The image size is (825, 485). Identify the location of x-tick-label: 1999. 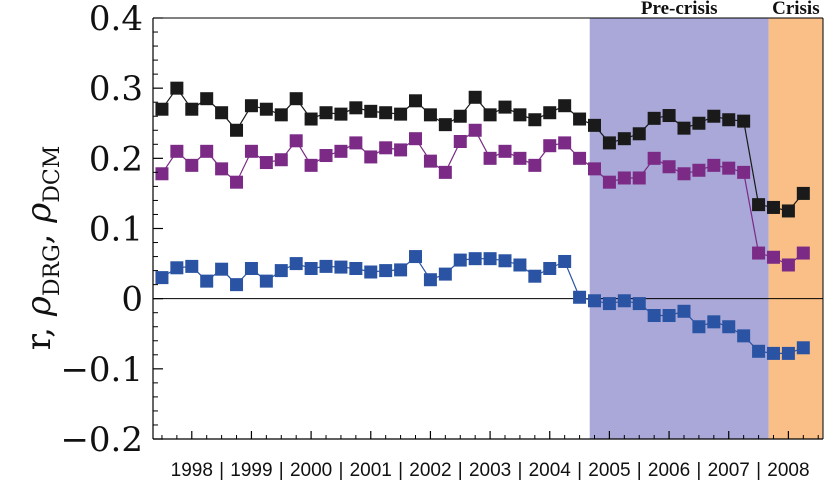
(251, 470).